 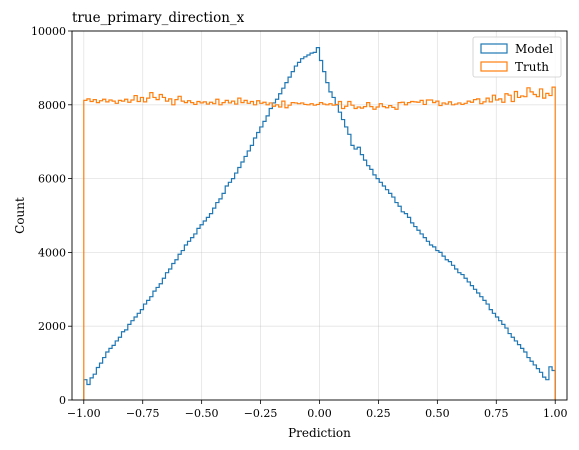 I want to click on y-tick-label: 2000, so click(x=52, y=326).